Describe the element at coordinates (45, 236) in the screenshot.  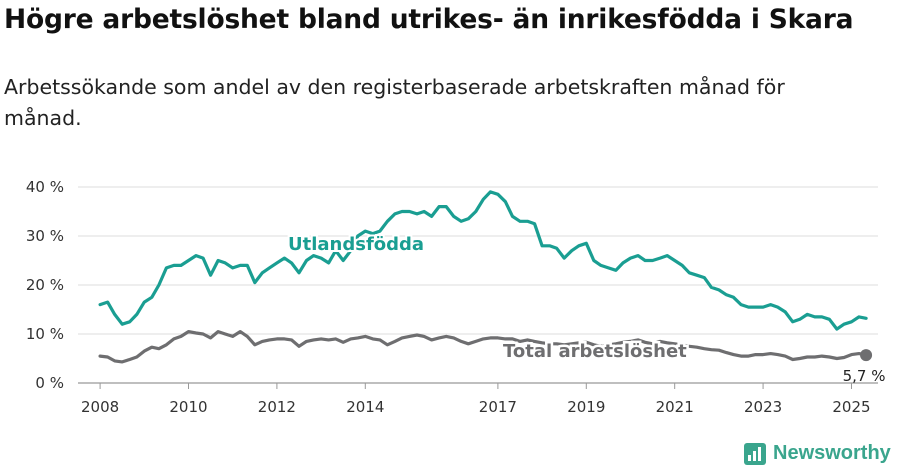
I see `y-tick-label: 30 %` at that location.